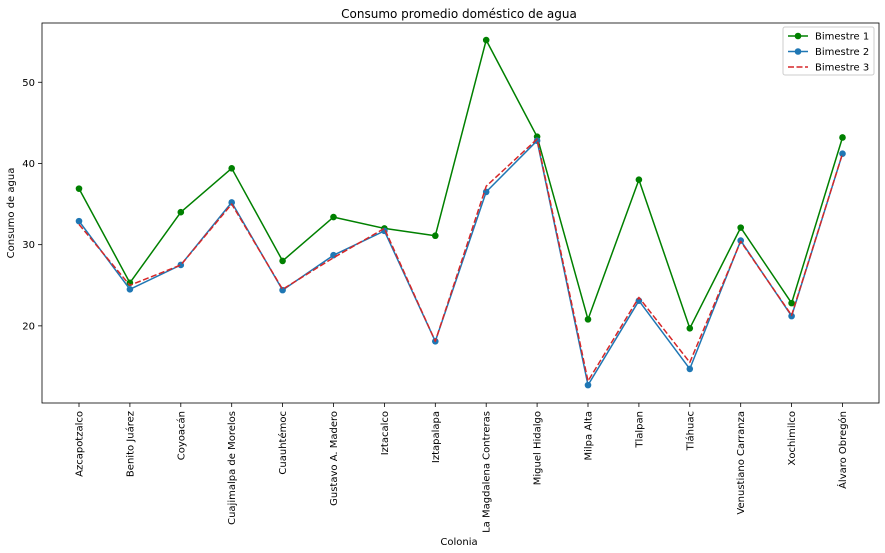 The height and width of the screenshot is (553, 885). I want to click on x-tick-label: Xochimilco, so click(792, 438).